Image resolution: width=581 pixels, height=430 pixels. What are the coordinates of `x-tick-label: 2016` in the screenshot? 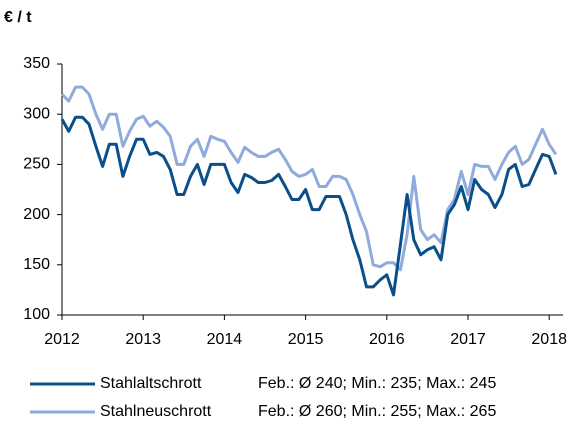 It's located at (387, 339).